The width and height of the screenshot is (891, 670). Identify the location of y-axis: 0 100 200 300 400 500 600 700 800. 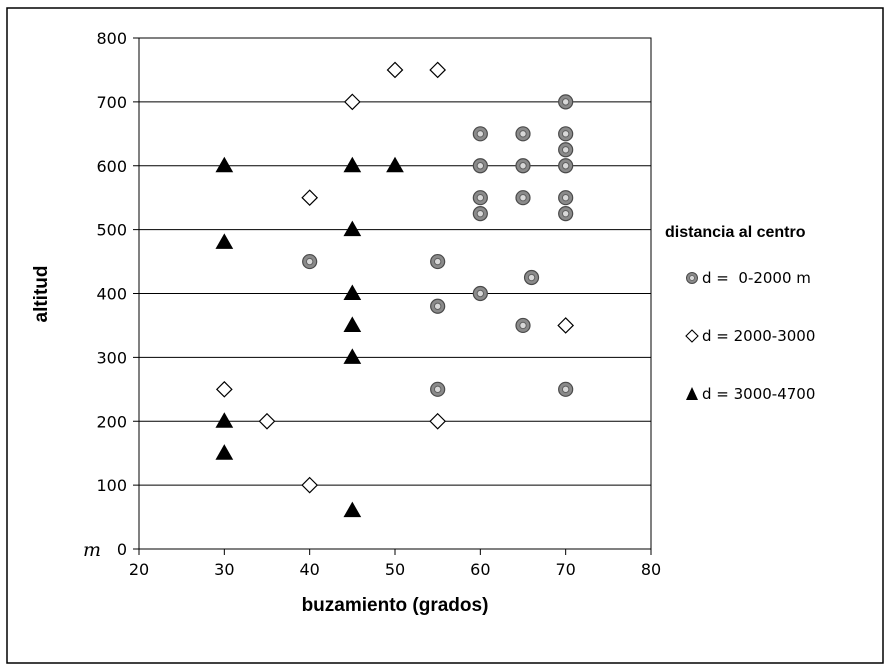
(117, 294).